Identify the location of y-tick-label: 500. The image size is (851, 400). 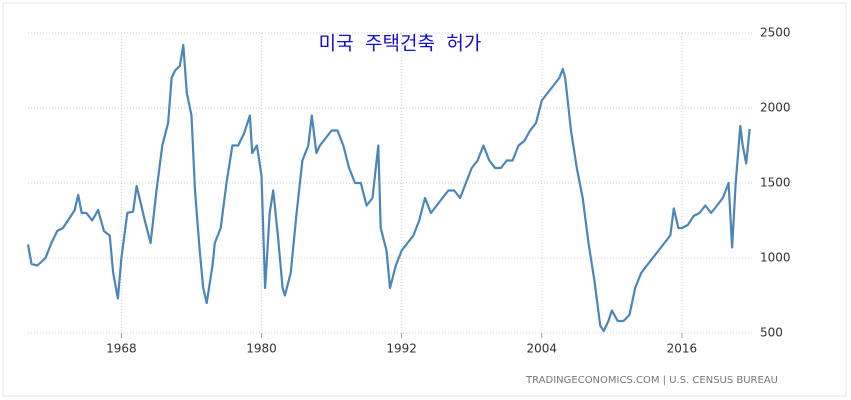
(771, 333).